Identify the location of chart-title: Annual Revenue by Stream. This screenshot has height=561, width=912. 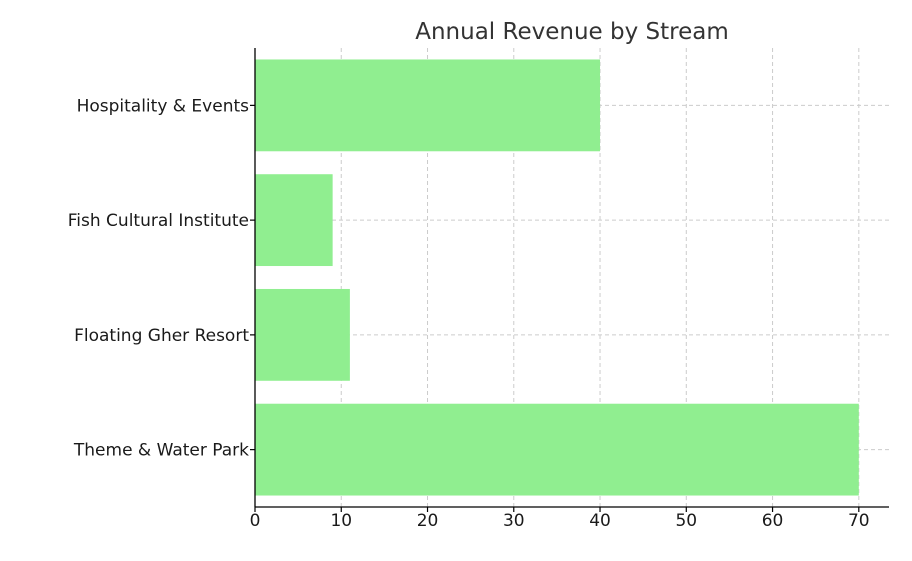
(571, 32).